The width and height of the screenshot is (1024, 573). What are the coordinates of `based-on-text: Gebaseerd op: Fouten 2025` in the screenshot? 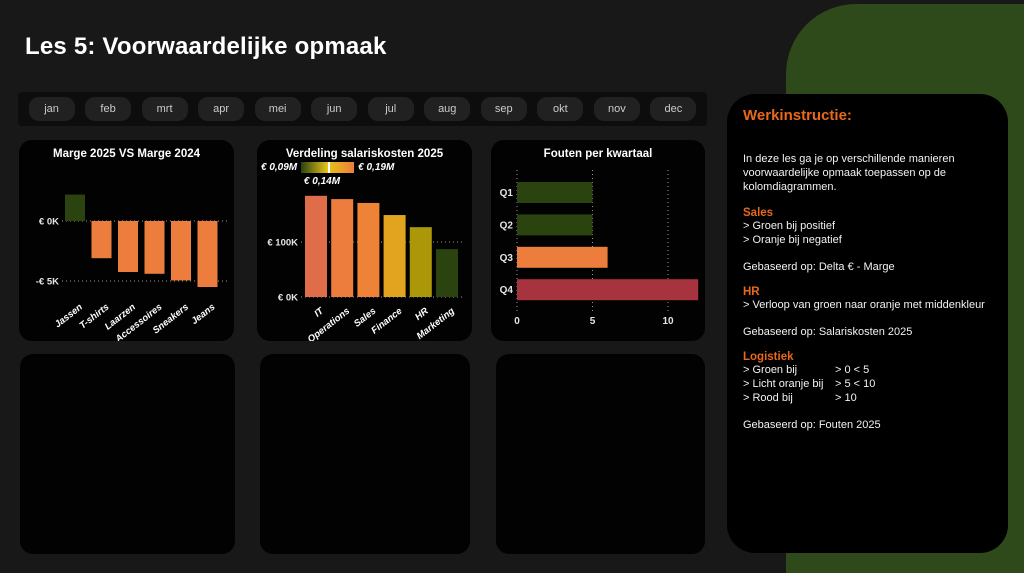 It's located at (812, 425).